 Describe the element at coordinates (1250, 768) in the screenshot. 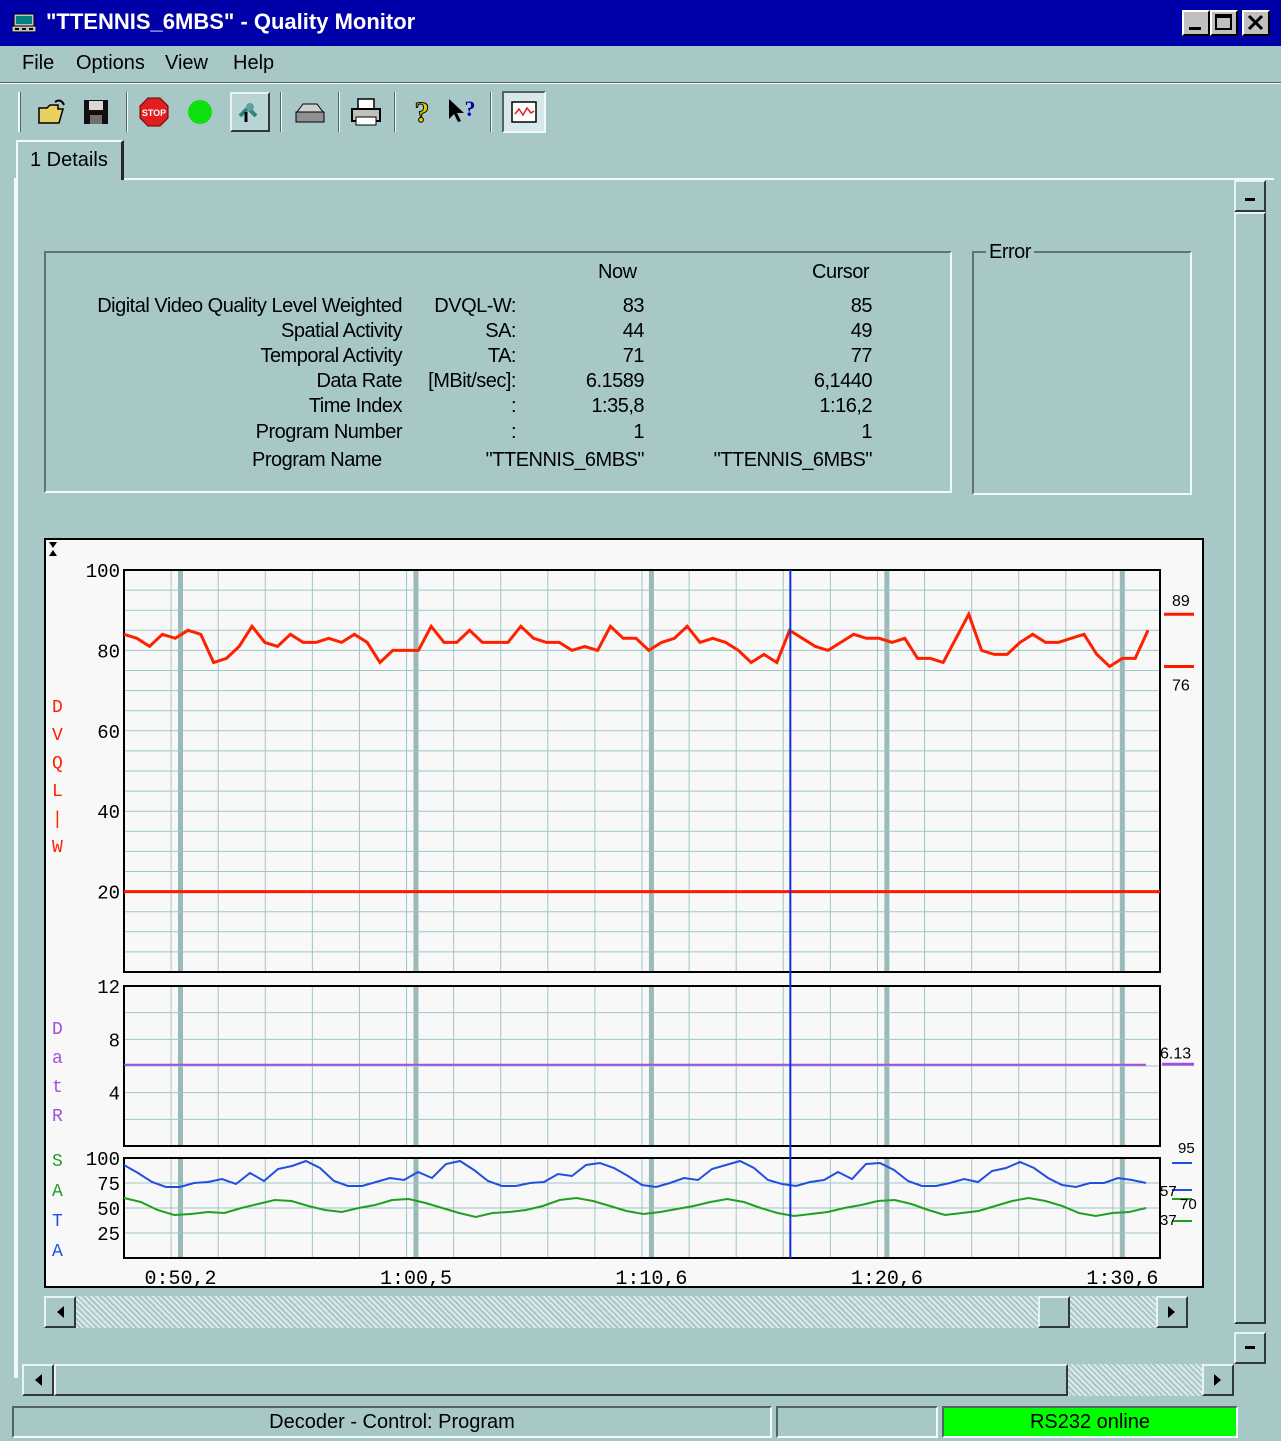

I see `page-scroll-thumb` at that location.